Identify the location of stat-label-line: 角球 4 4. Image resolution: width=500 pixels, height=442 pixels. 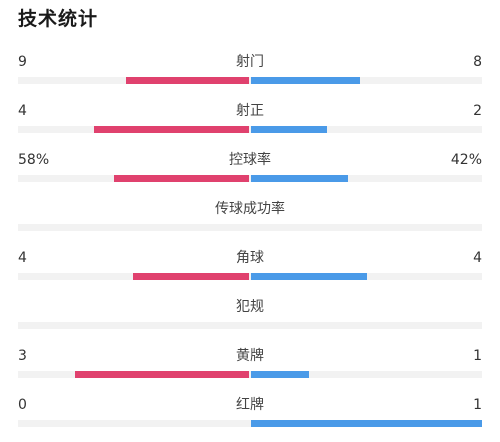
(250, 258).